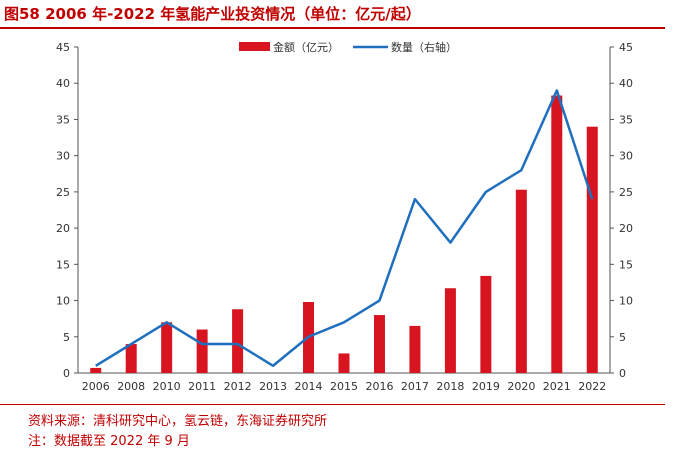  What do you see at coordinates (626, 264) in the screenshot?
I see `y-right-tick-label: 15` at bounding box center [626, 264].